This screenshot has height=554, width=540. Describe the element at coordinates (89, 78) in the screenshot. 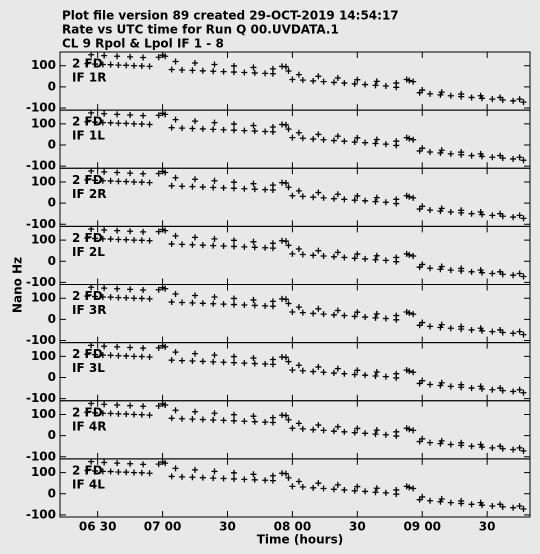

I see `panel-name-label: IF 1R` at that location.